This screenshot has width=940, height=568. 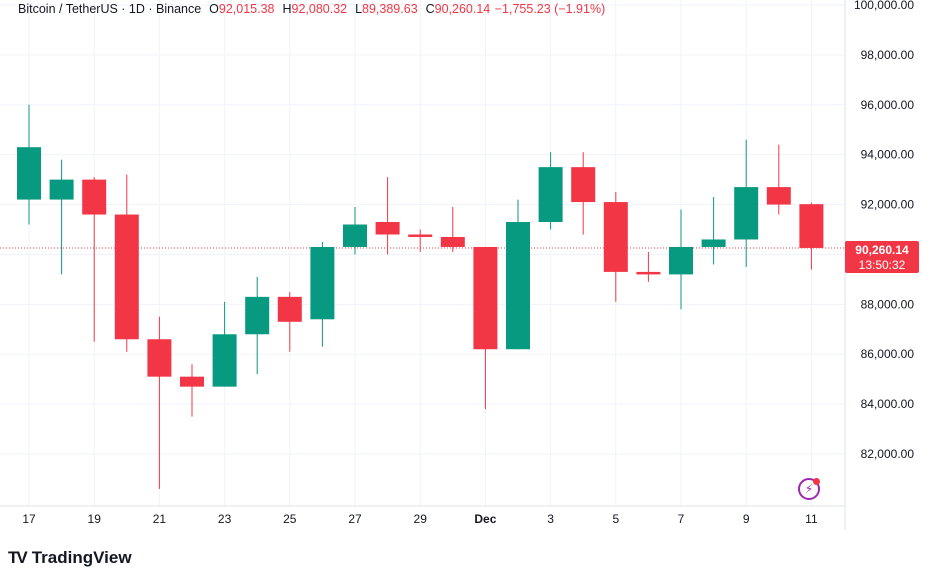 What do you see at coordinates (81, 557) in the screenshot?
I see `logo-text: TradingView` at bounding box center [81, 557].